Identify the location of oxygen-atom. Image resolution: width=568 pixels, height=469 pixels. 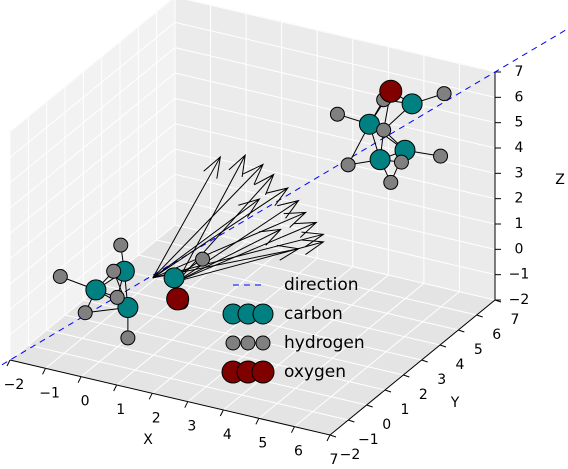
(391, 91).